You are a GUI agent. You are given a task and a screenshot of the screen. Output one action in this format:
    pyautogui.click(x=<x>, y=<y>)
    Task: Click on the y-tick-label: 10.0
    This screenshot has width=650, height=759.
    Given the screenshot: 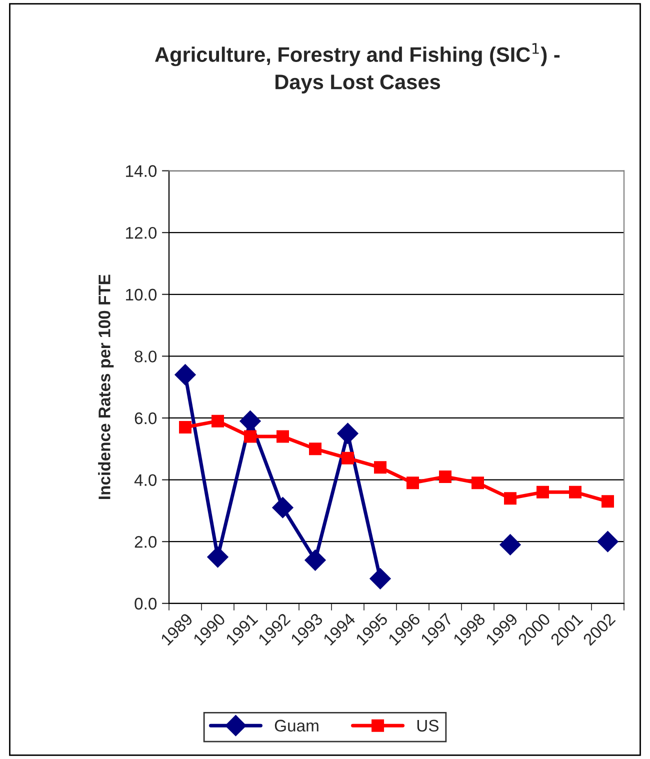 What is the action you would take?
    pyautogui.click(x=141, y=294)
    